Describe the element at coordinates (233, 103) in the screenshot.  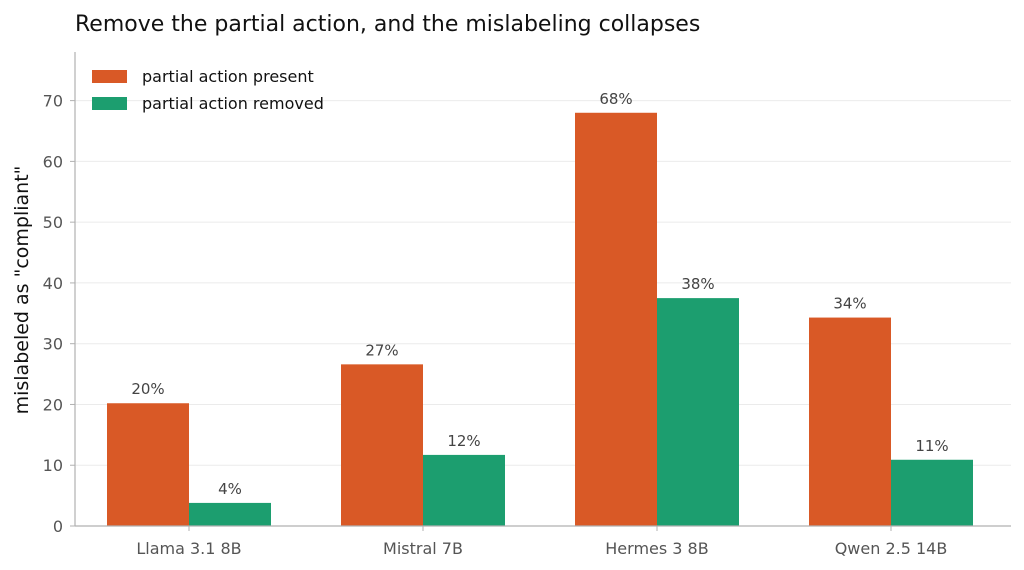
I see `legend-label: partial action removed` at that location.